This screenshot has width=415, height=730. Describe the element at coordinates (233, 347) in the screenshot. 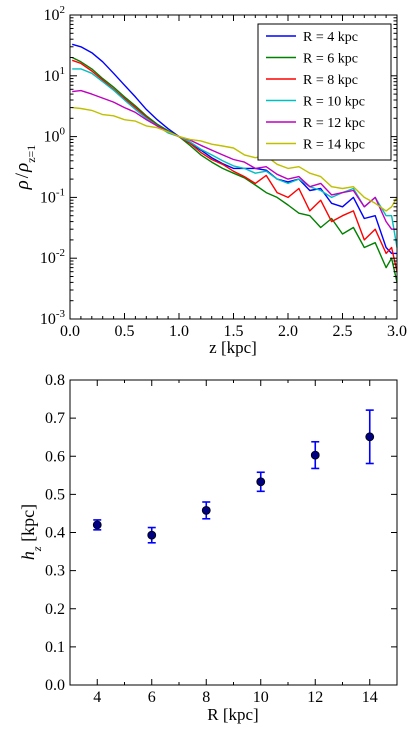

I see `density-x-axis-label: z [kpc]` at that location.